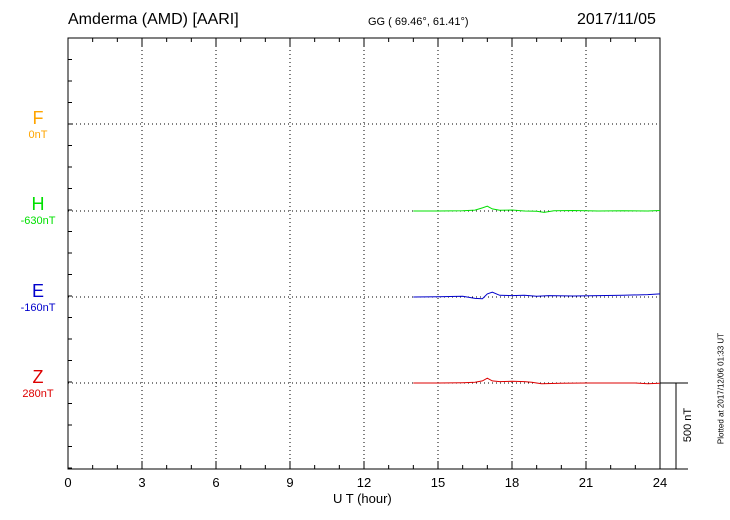 The width and height of the screenshot is (730, 520). I want to click on channel-label-z: Z 280nT, so click(38, 383).